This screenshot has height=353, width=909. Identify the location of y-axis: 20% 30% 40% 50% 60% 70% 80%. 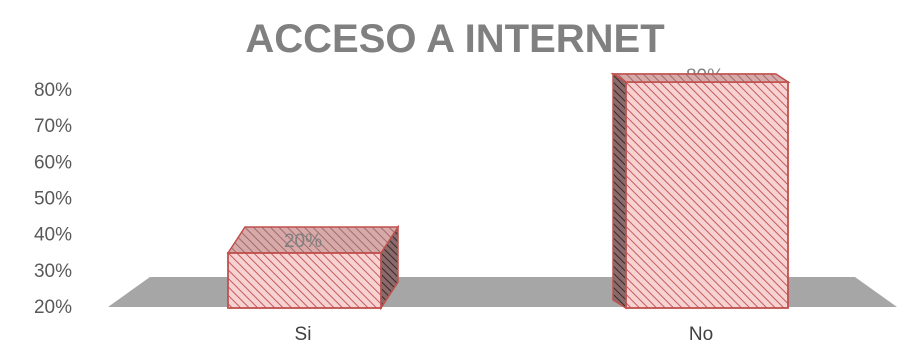
(53, 199).